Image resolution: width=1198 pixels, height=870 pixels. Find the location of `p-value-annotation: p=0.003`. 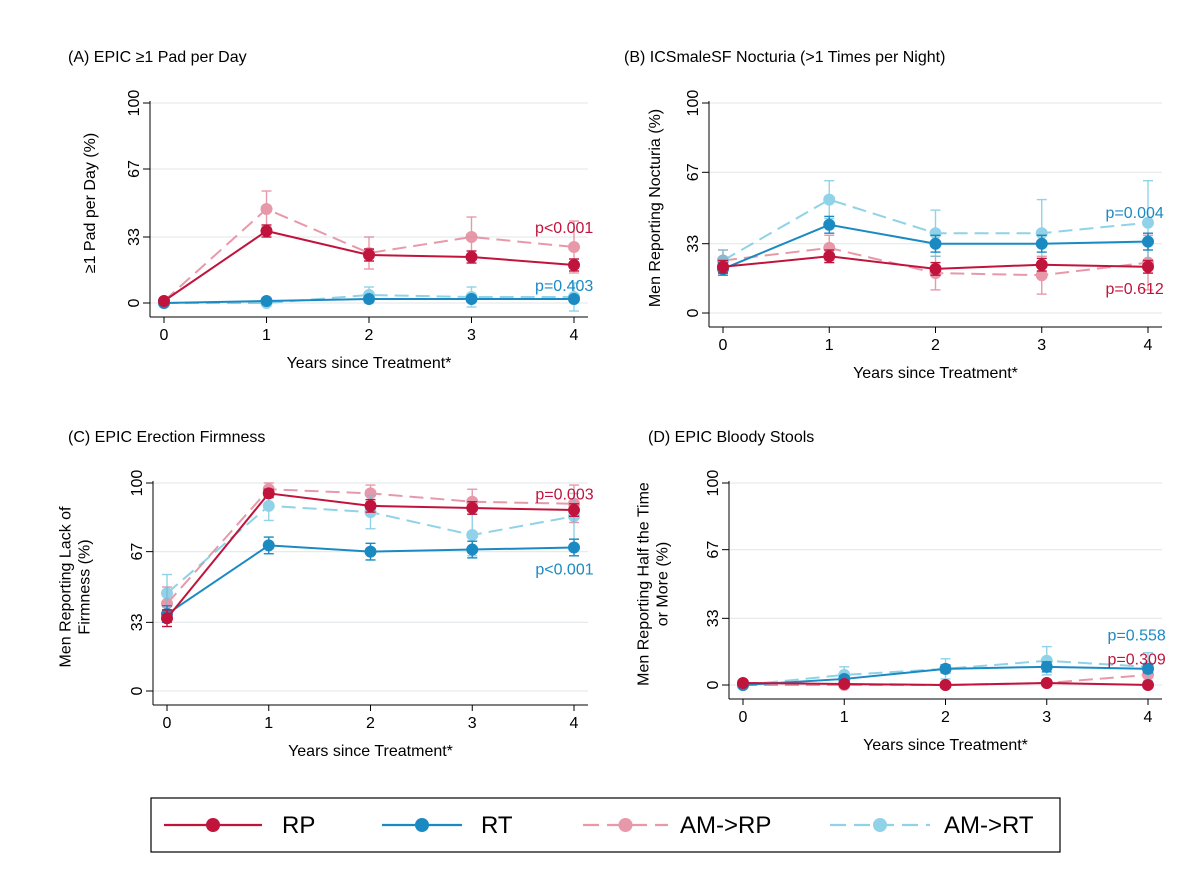

p-value-annotation: p=0.003 is located at coordinates (564, 494).